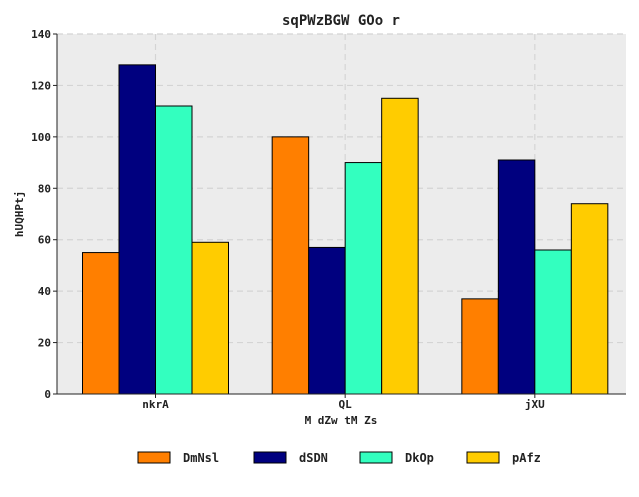  What do you see at coordinates (47, 394) in the screenshot?
I see `y-tick-label: 0` at bounding box center [47, 394].